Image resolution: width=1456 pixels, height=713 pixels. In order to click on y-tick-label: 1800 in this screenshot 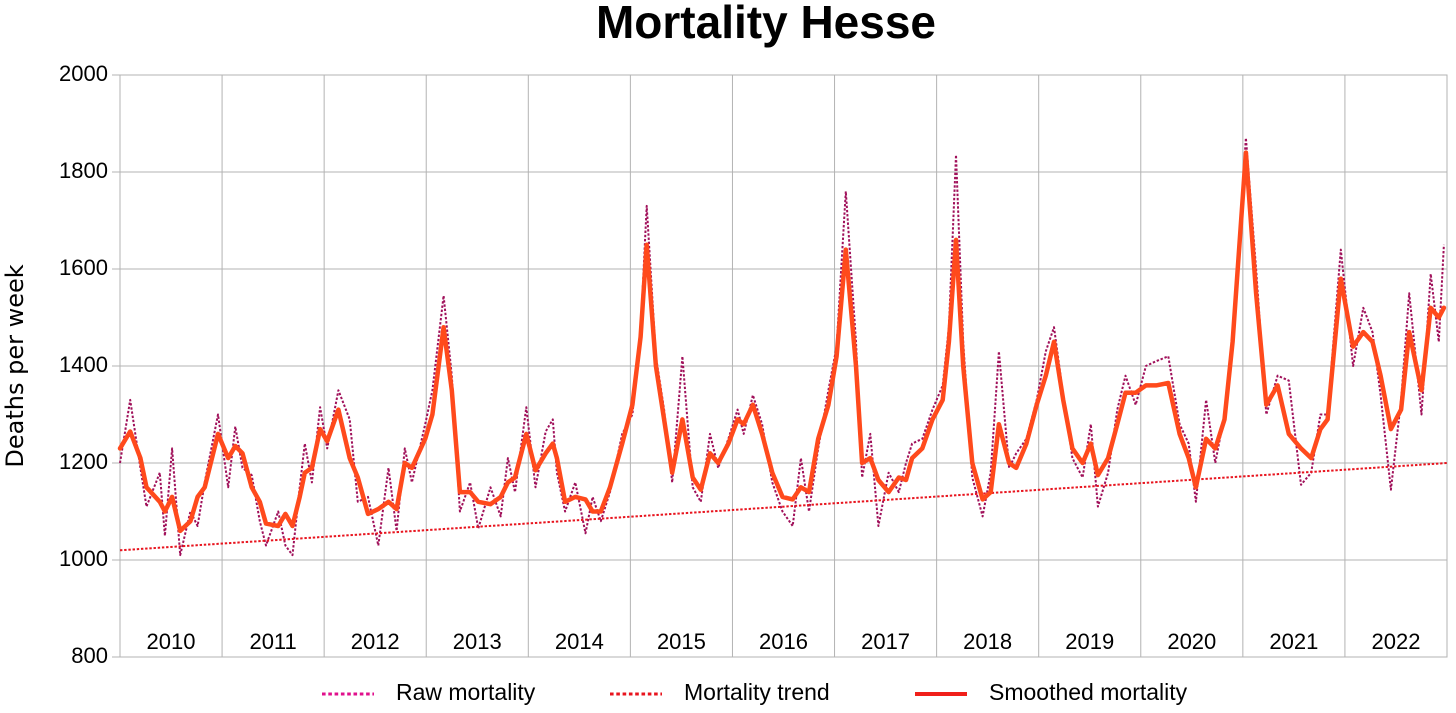, I will do `click(83, 170)`.